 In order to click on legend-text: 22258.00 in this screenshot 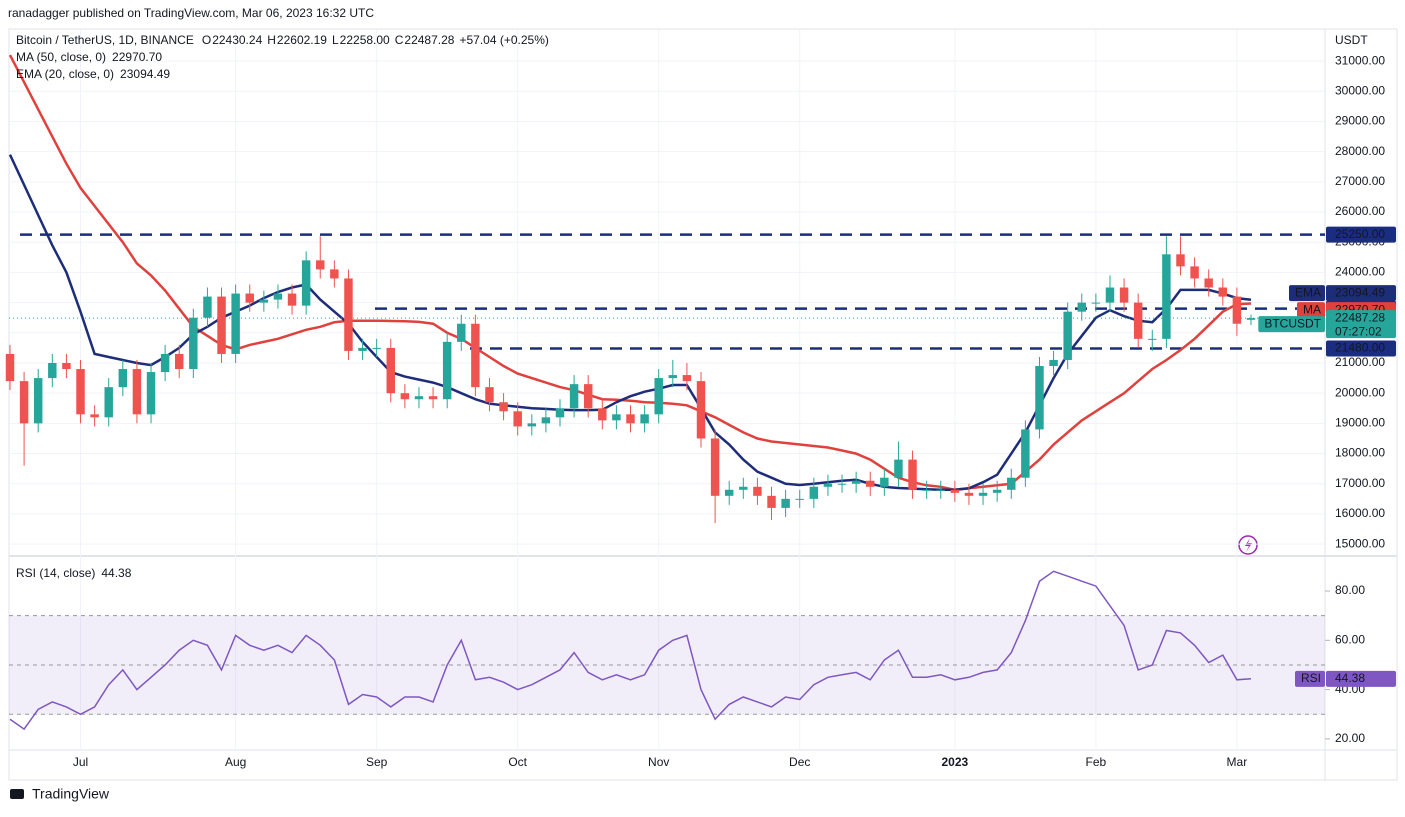, I will do `click(365, 40)`.